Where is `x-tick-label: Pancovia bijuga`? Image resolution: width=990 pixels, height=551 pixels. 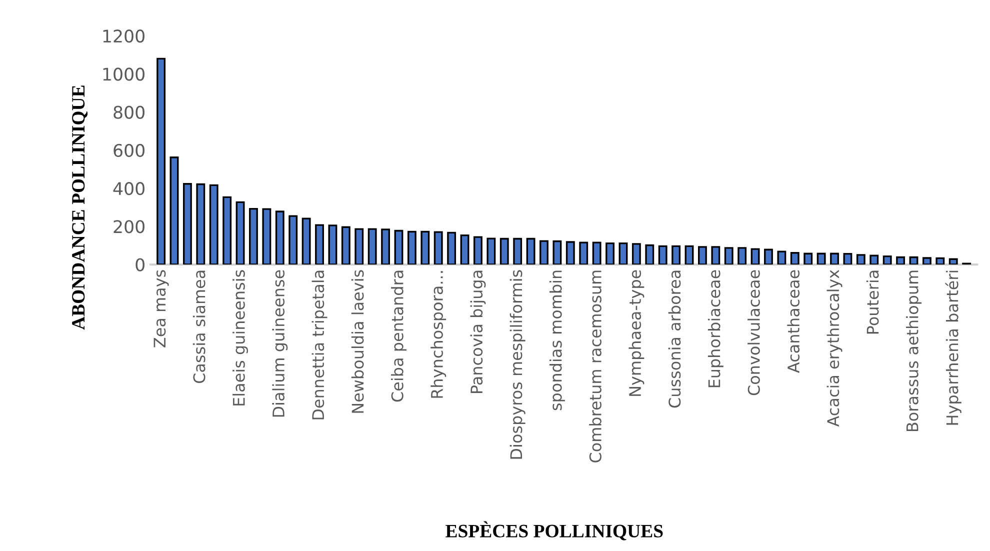
x-tick-label: Pancovia bijuga is located at coordinates (478, 331).